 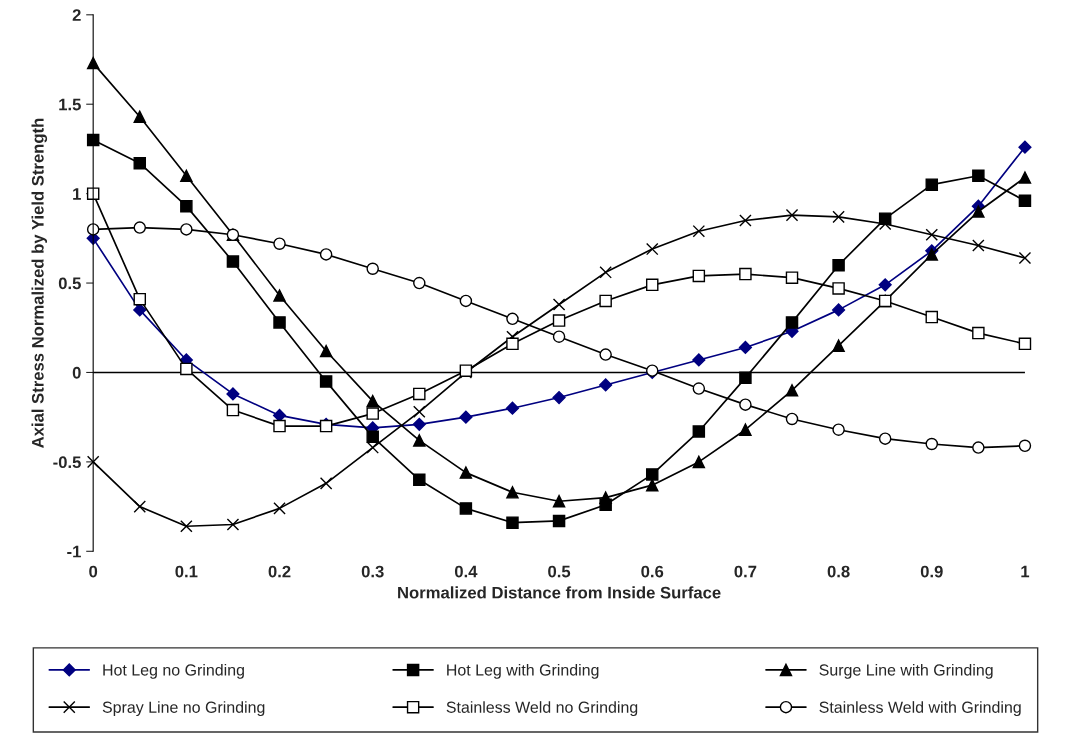 I want to click on x-tick-label: 1, so click(x=1025, y=571).